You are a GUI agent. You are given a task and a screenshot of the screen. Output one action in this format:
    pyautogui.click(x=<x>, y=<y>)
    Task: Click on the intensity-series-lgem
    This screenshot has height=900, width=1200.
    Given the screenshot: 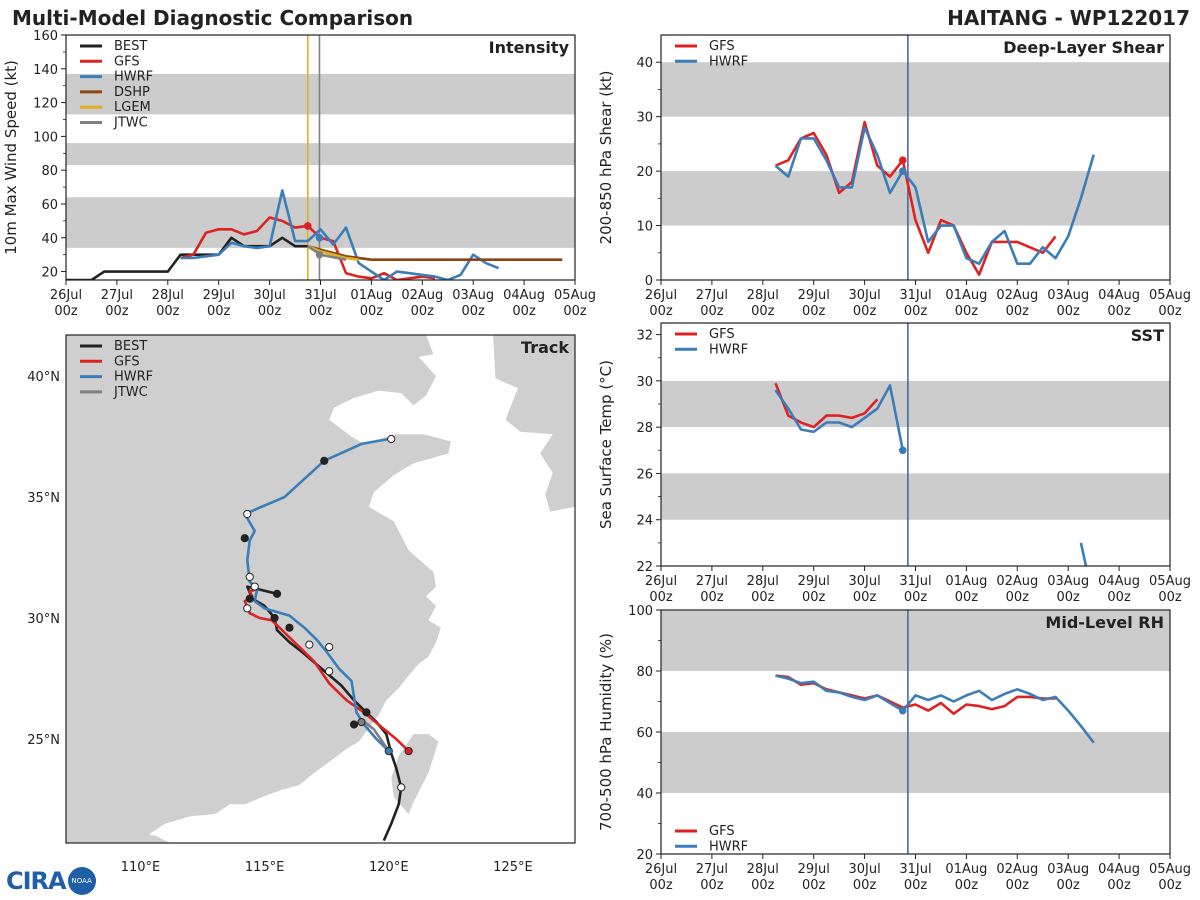 What is the action you would take?
    pyautogui.click(x=333, y=252)
    